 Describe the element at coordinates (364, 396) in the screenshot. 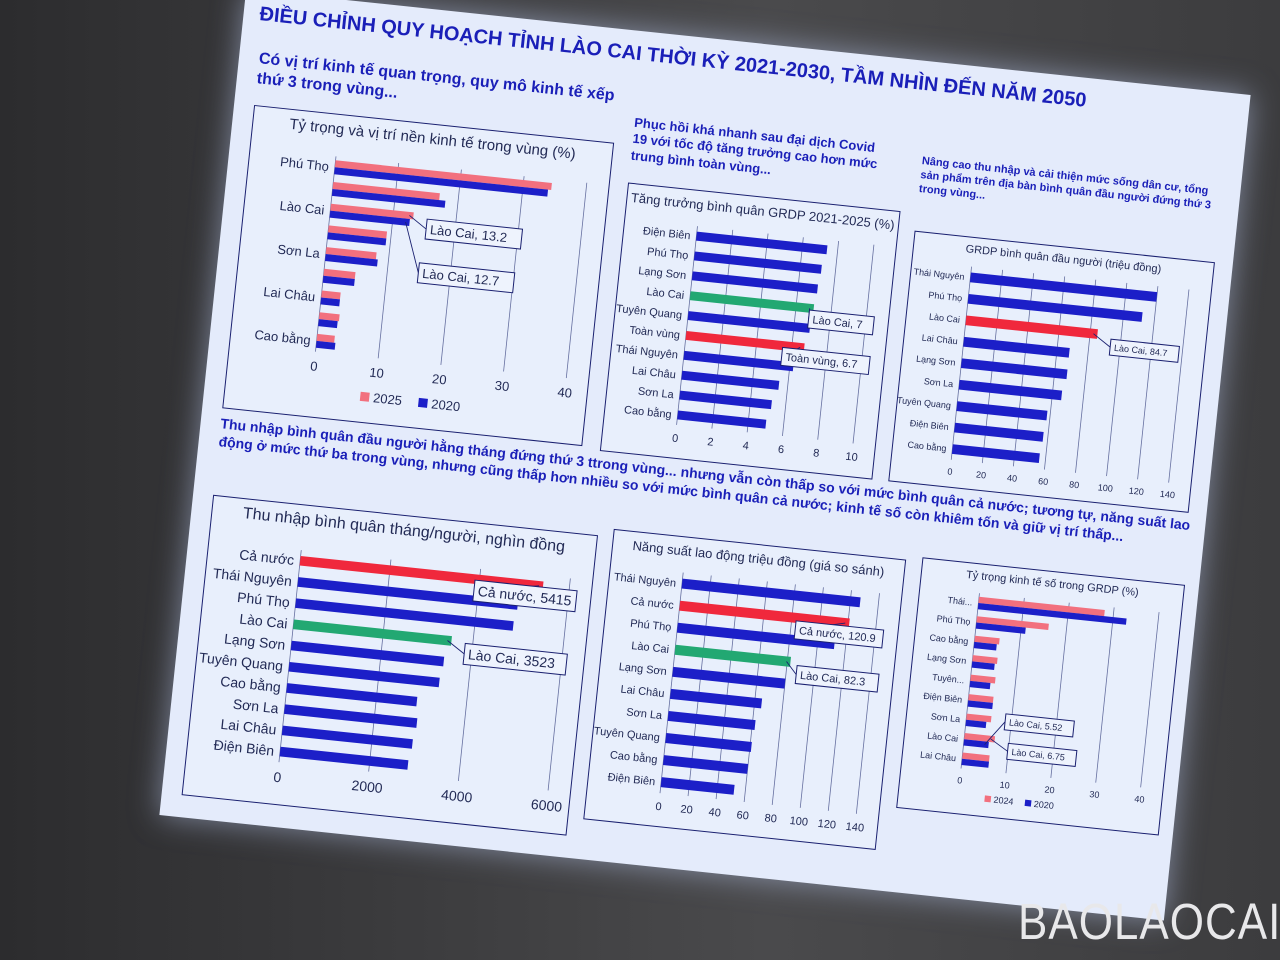

I see `legend-swatch` at that location.